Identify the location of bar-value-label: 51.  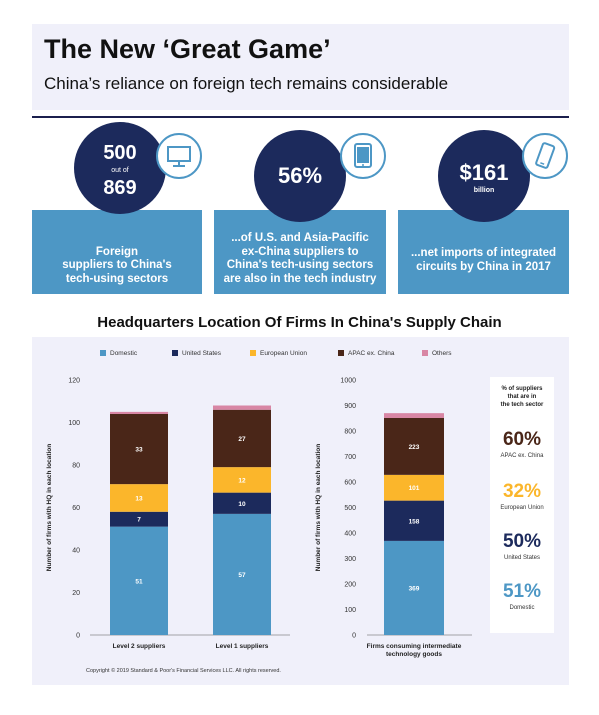
(139, 581).